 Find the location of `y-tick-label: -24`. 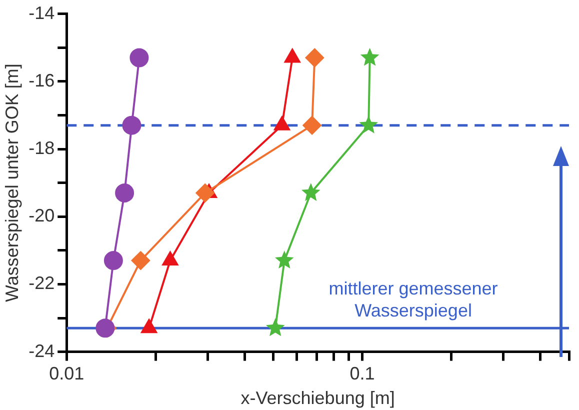

y-tick-label: -24 is located at coordinates (41, 350).